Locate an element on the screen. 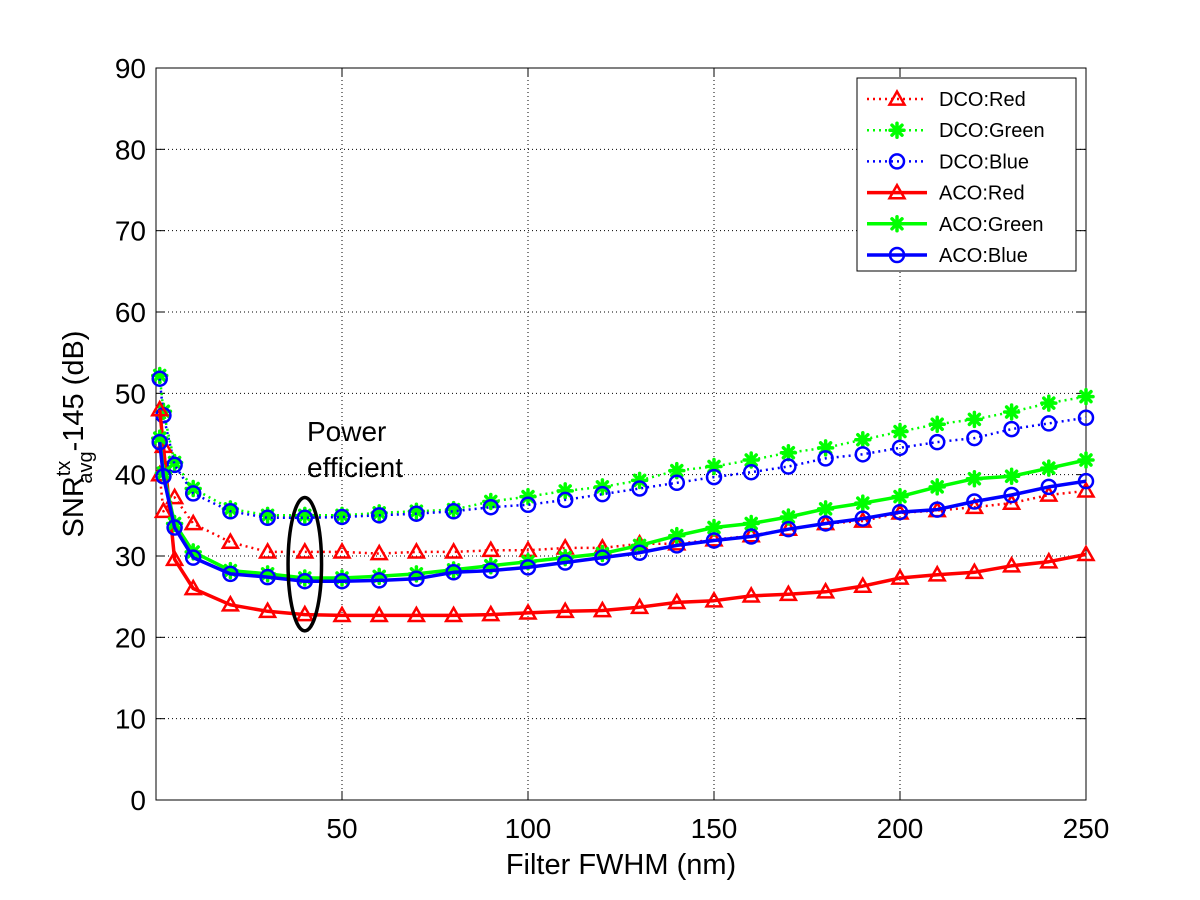 The height and width of the screenshot is (900, 1200). y-tick-label: 0 is located at coordinates (138, 800).